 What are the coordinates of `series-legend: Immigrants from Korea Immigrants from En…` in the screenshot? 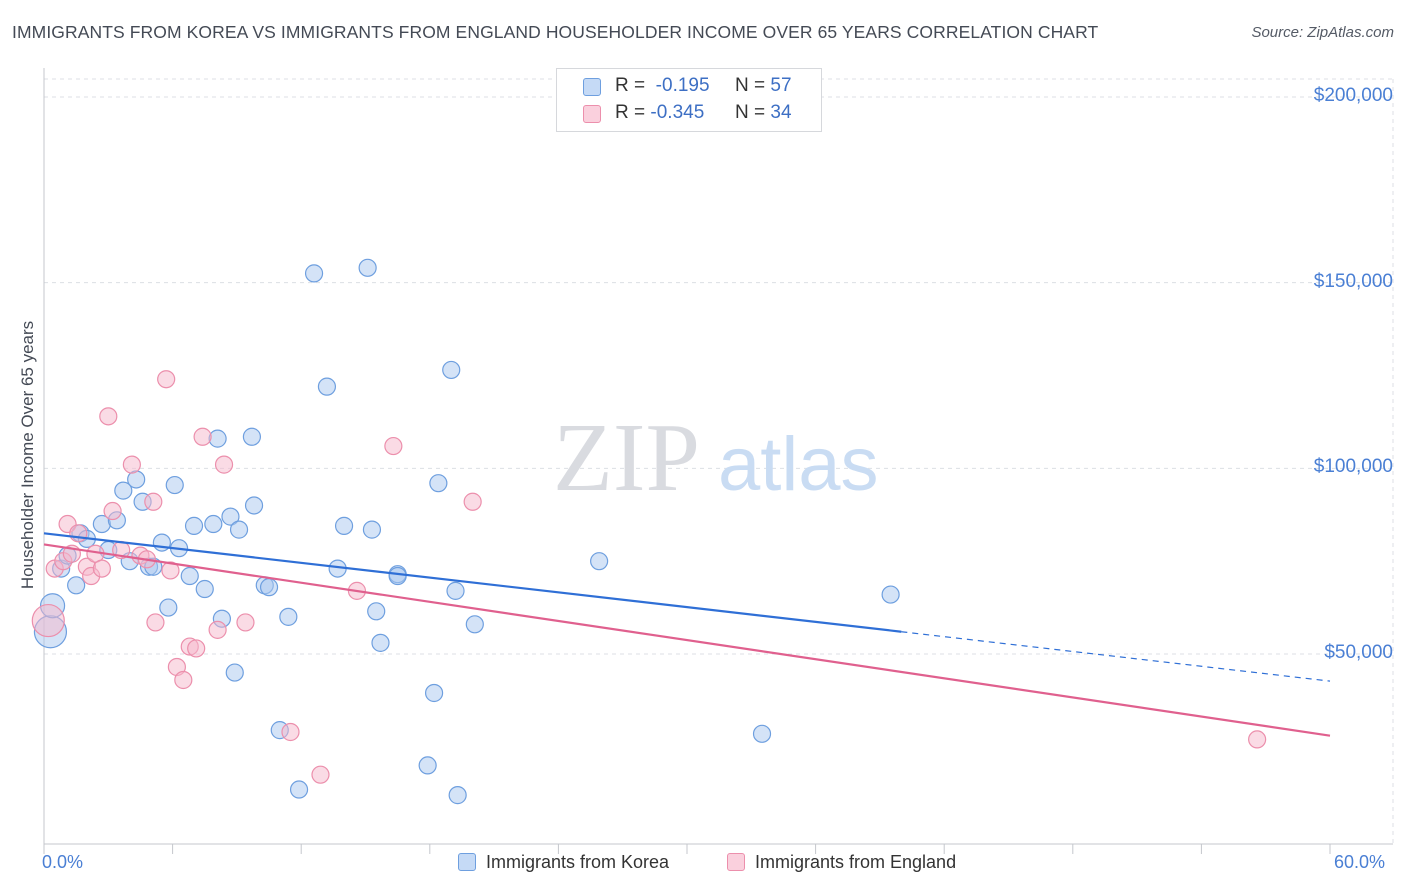 It's located at (703, 865).